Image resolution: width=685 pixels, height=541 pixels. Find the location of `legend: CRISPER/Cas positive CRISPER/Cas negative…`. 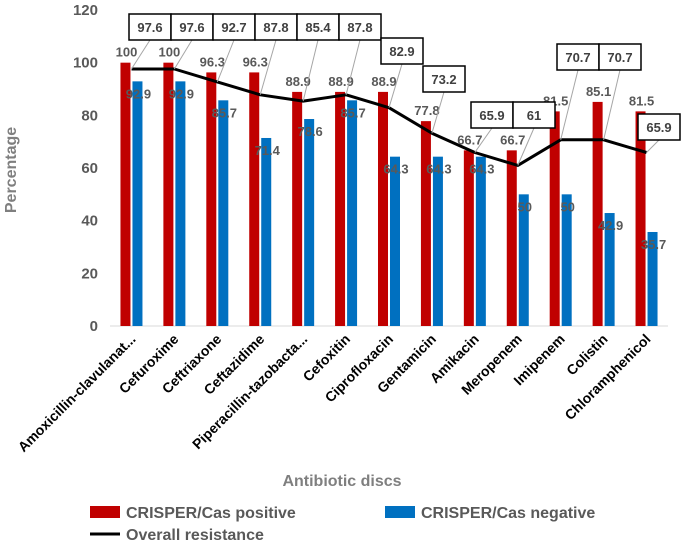

legend: CRISPER/Cas positive CRISPER/Cas negative… is located at coordinates (342, 523).